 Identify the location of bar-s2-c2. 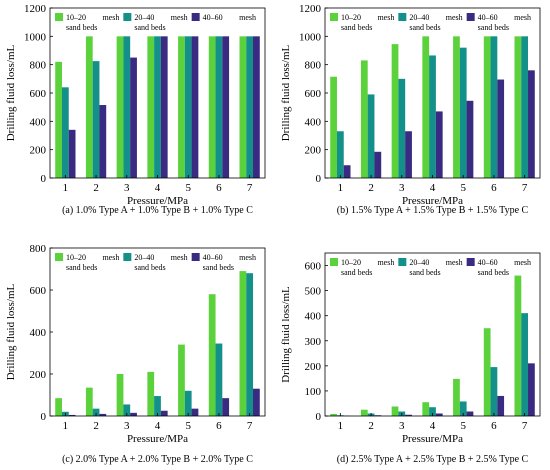
(96, 412).